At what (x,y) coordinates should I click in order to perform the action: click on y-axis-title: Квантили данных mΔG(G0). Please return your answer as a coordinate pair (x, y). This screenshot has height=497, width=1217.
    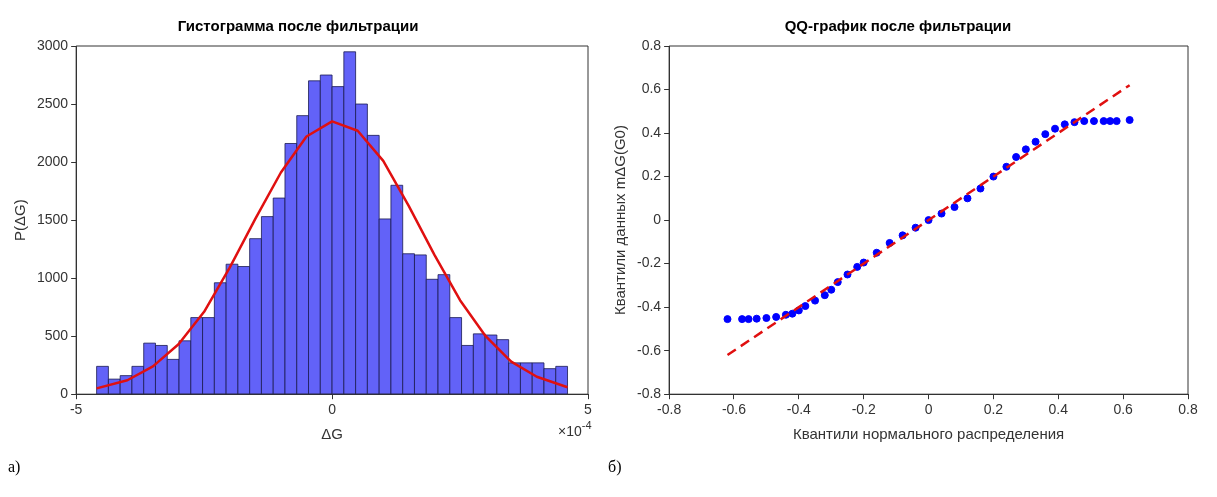
    Looking at the image, I should click on (620, 220).